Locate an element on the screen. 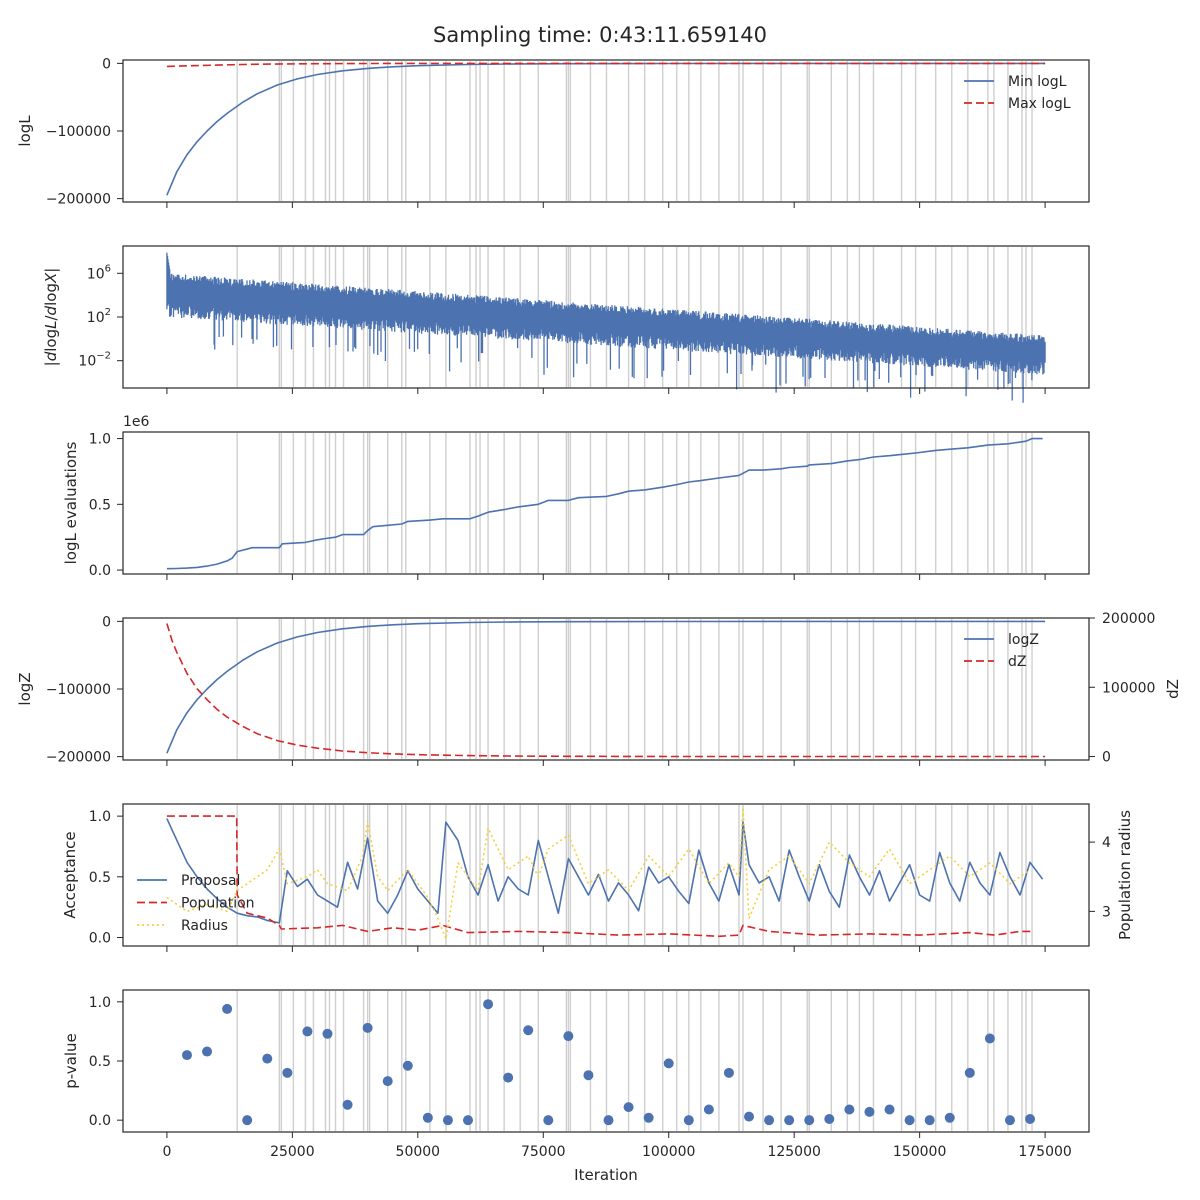 The height and width of the screenshot is (1200, 1200). legend-label: Proposal is located at coordinates (210, 881).